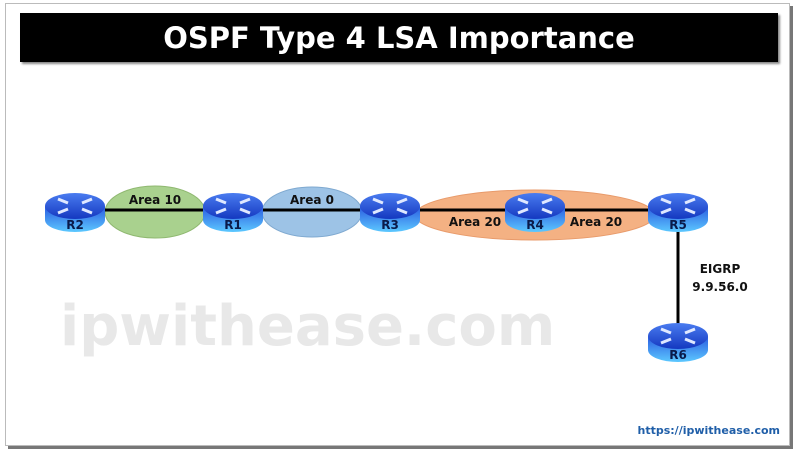 Image resolution: width=800 pixels, height=455 pixels. I want to click on svg-text: R4, so click(535, 225).